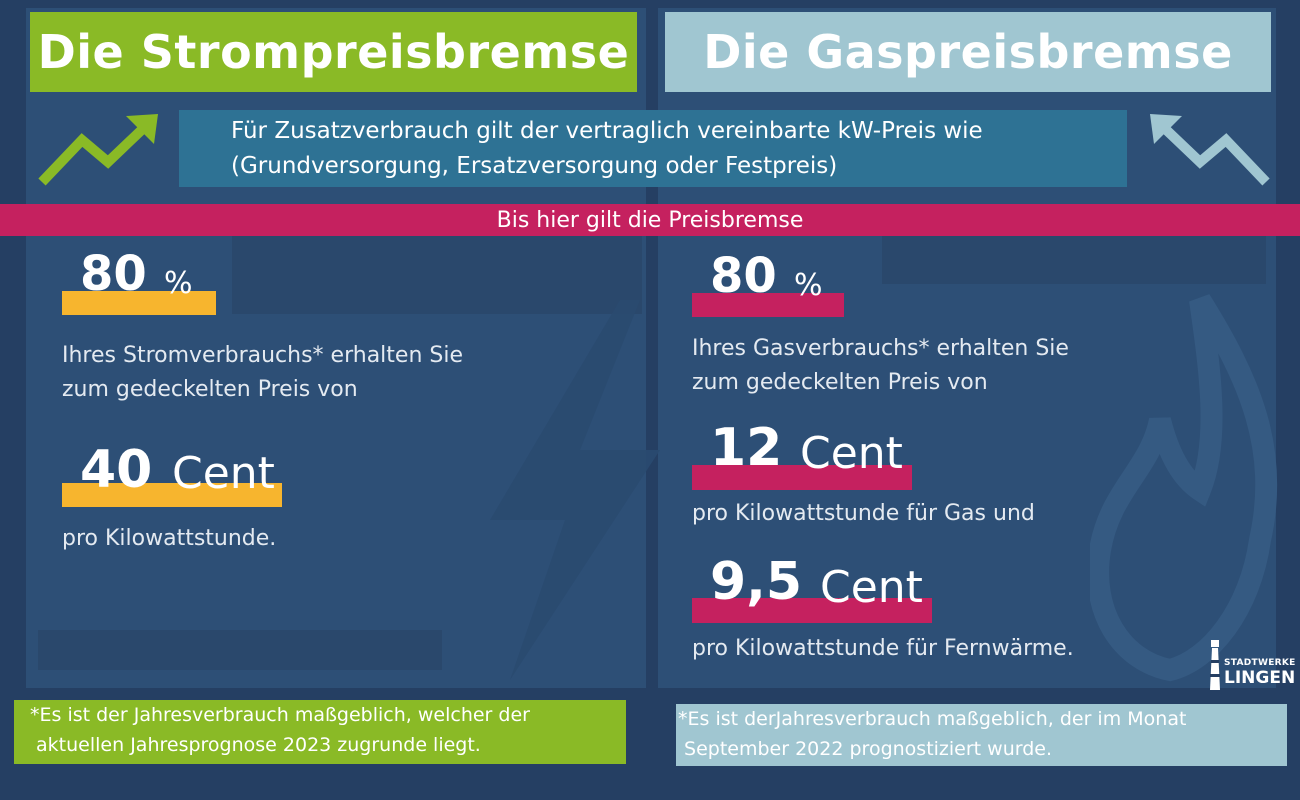  Describe the element at coordinates (743, 276) in the screenshot. I see `gas-percent-value: 80` at that location.